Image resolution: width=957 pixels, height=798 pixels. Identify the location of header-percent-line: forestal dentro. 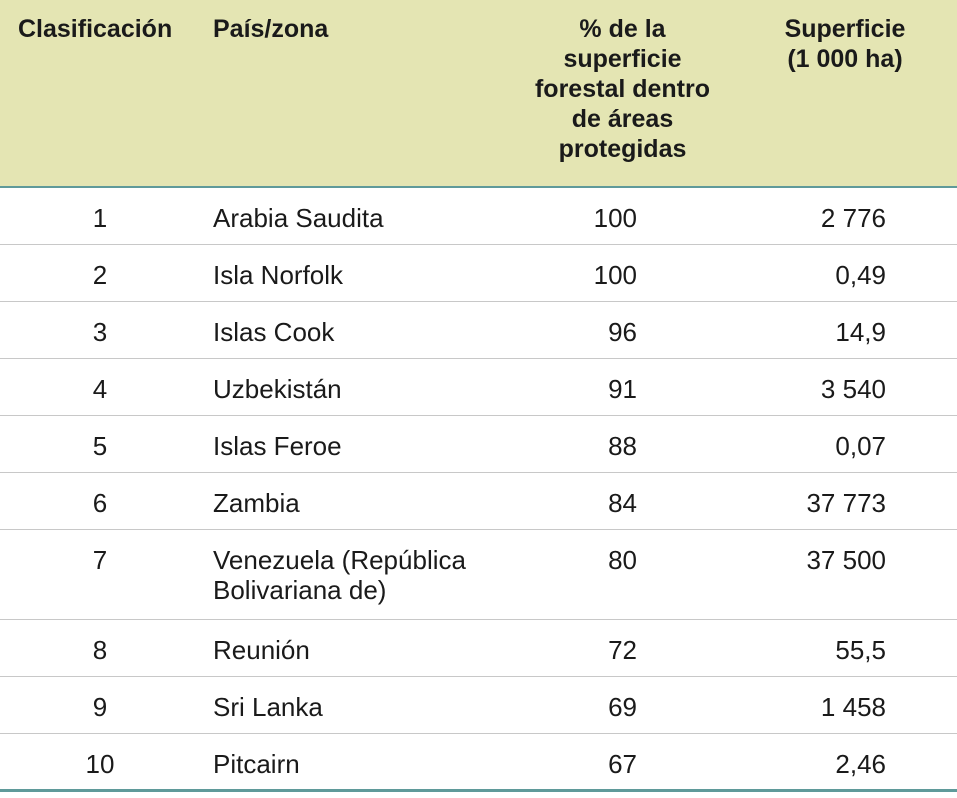
(622, 89).